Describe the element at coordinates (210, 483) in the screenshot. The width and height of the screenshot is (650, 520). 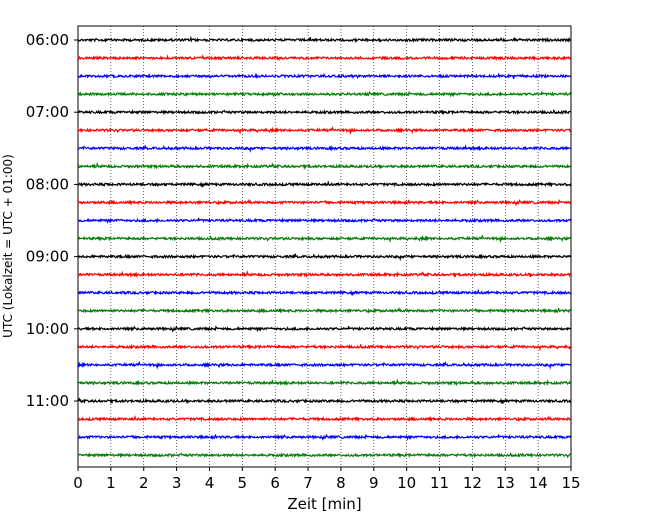
I see `x-tick-label: 4` at that location.